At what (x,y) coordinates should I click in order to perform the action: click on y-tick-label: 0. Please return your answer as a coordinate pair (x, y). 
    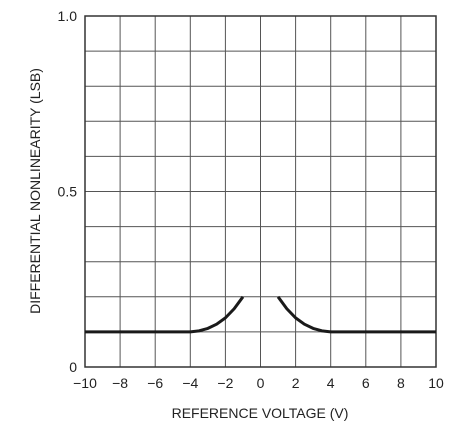
    Looking at the image, I should click on (73, 367).